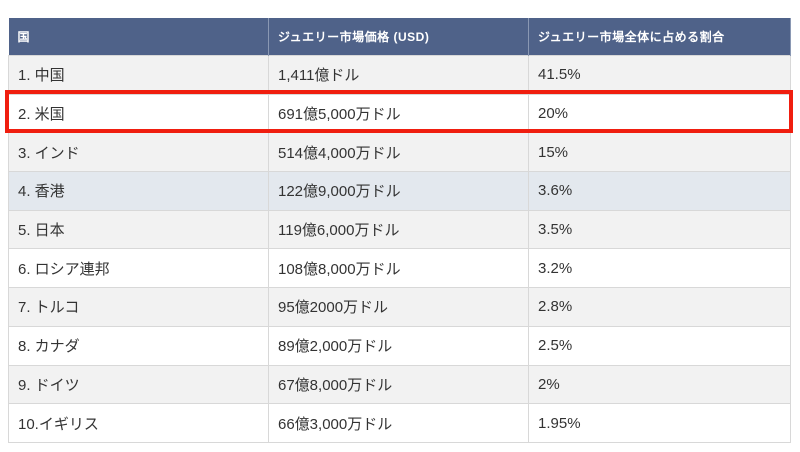 The width and height of the screenshot is (800, 452). I want to click on table-cell: 1. 中国, so click(138, 75).